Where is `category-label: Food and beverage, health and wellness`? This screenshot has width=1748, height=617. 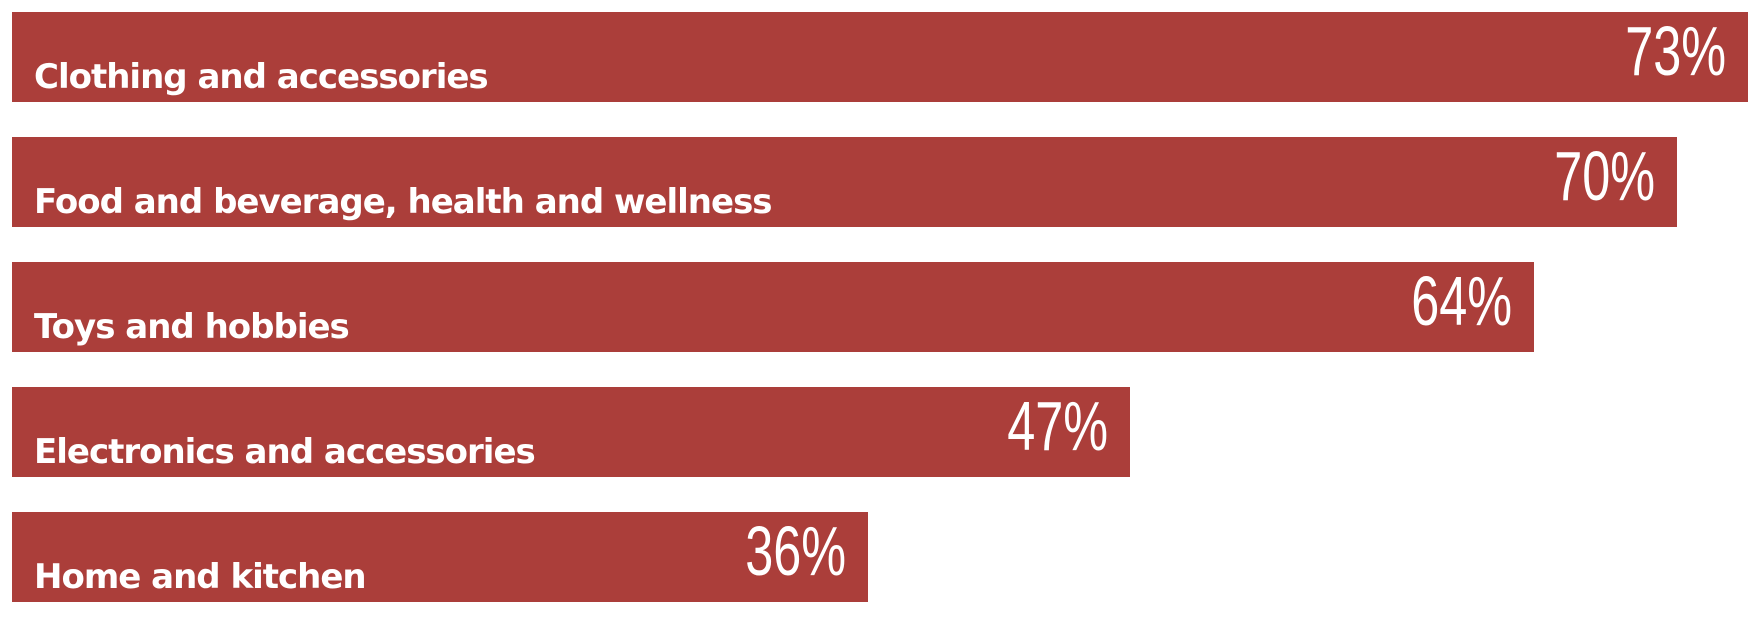
category-label: Food and beverage, health and wellness is located at coordinates (403, 202).